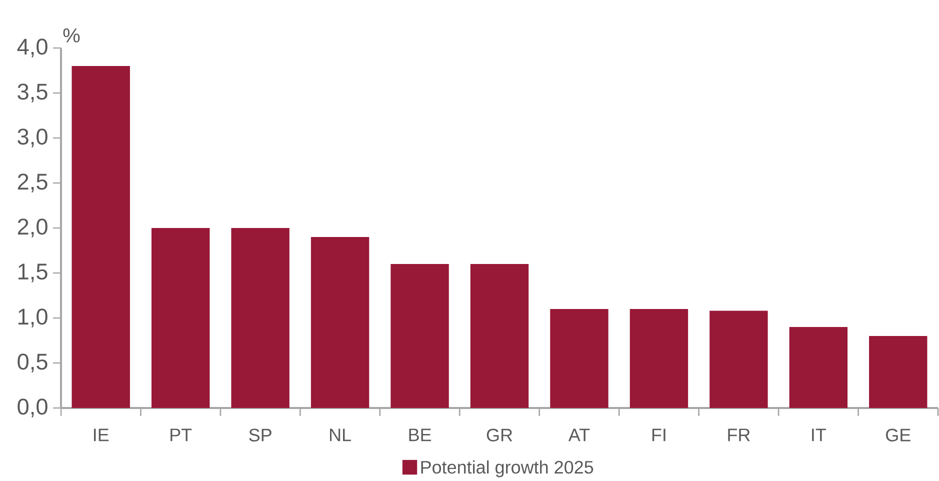  What do you see at coordinates (33, 228) in the screenshot?
I see `y-tick-label: 2,0` at bounding box center [33, 228].